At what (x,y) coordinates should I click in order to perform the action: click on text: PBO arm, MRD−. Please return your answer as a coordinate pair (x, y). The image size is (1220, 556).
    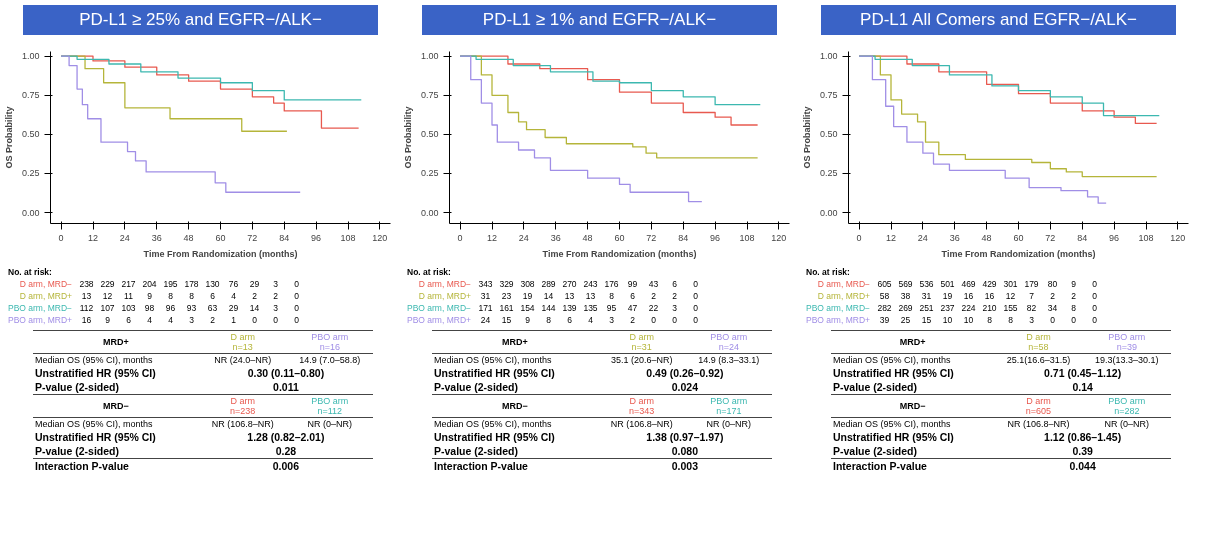
    Looking at the image, I should click on (838, 308).